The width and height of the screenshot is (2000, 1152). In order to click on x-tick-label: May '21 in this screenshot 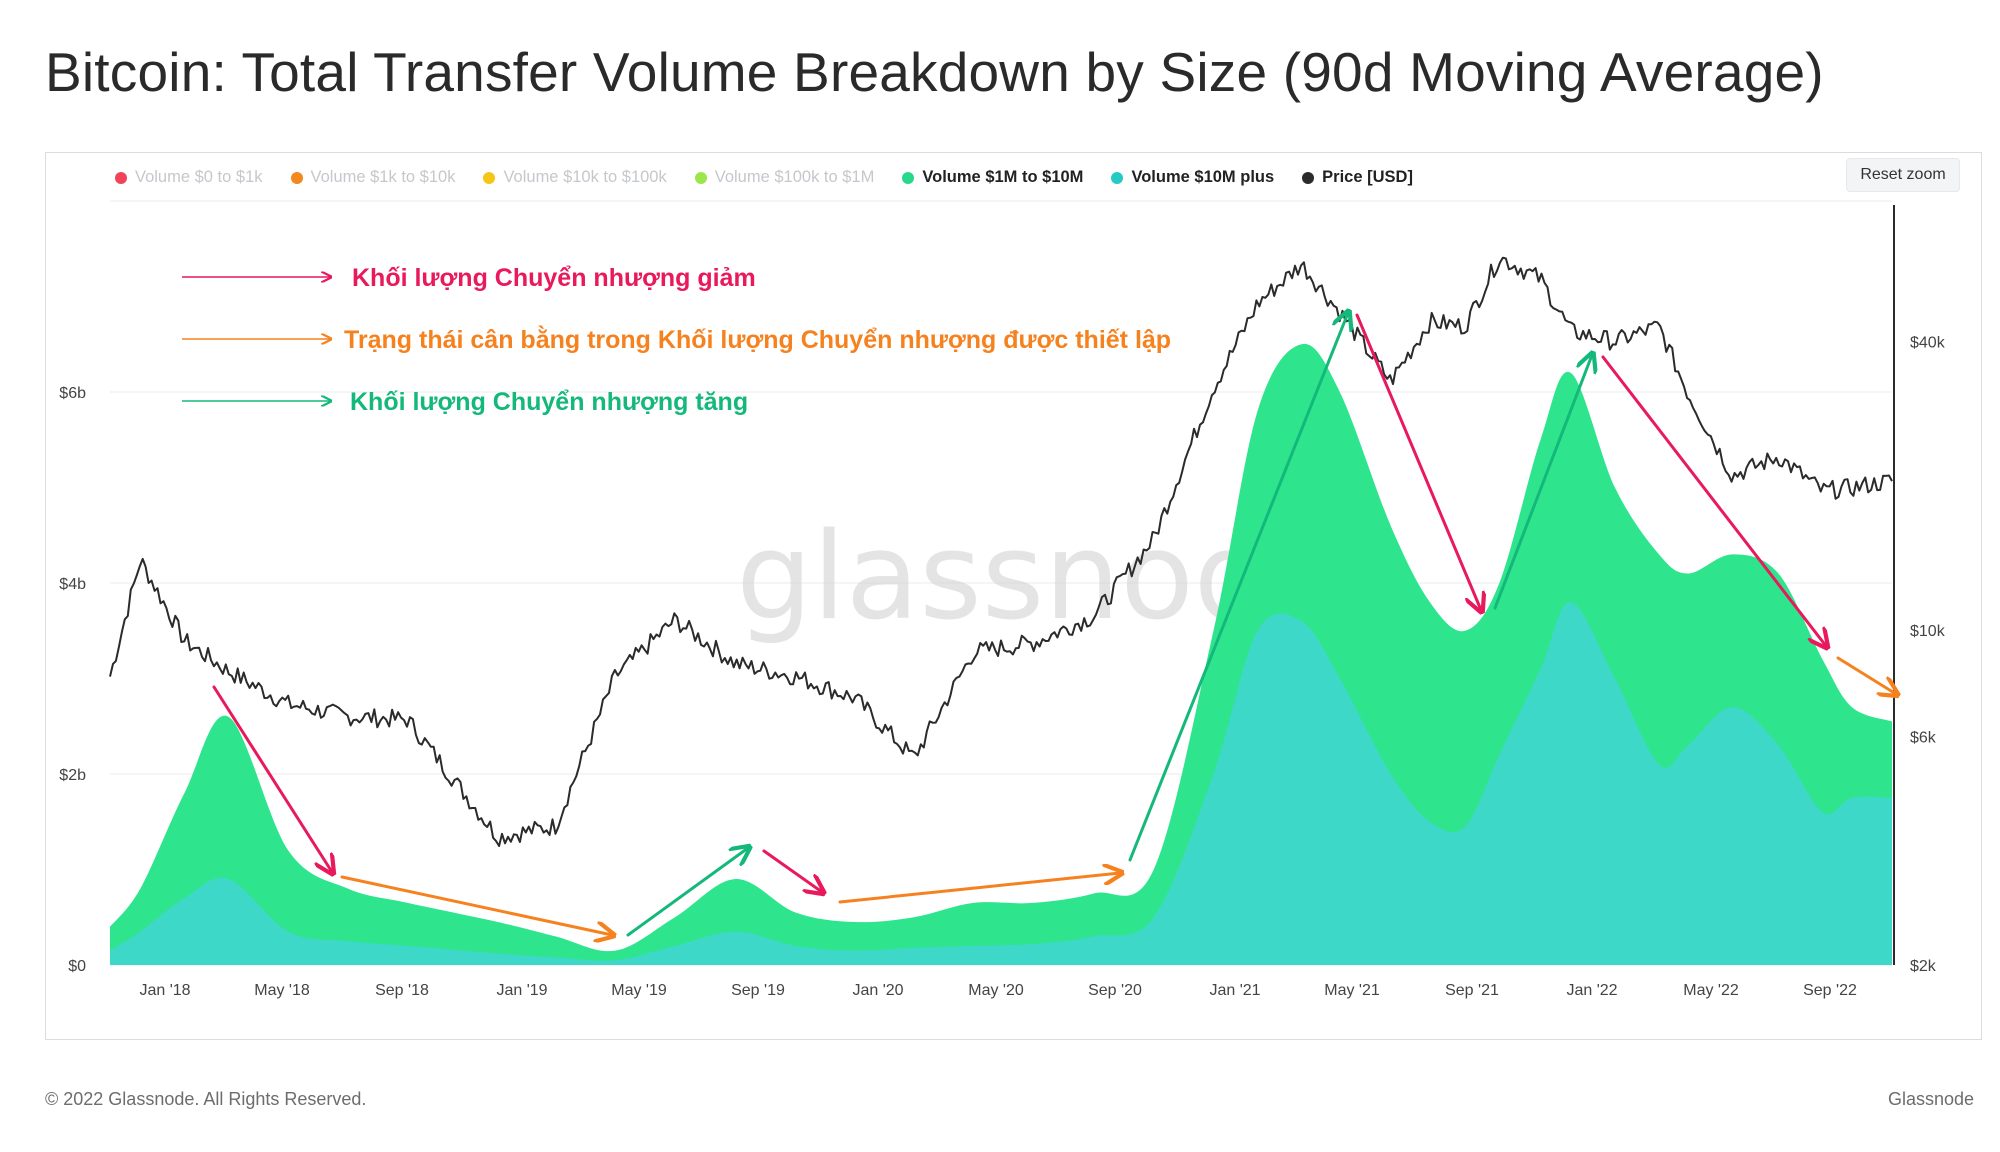, I will do `click(1352, 990)`.